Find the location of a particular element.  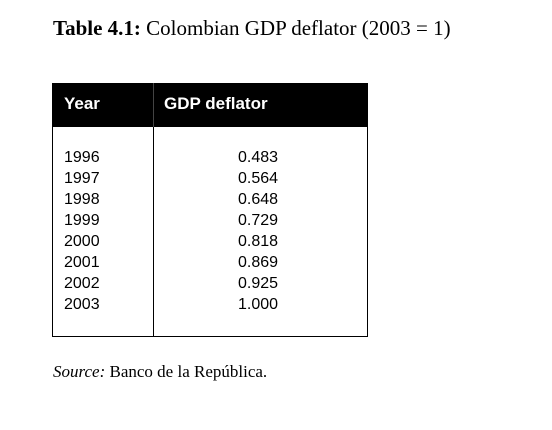

year-cell: 2003 is located at coordinates (82, 304).